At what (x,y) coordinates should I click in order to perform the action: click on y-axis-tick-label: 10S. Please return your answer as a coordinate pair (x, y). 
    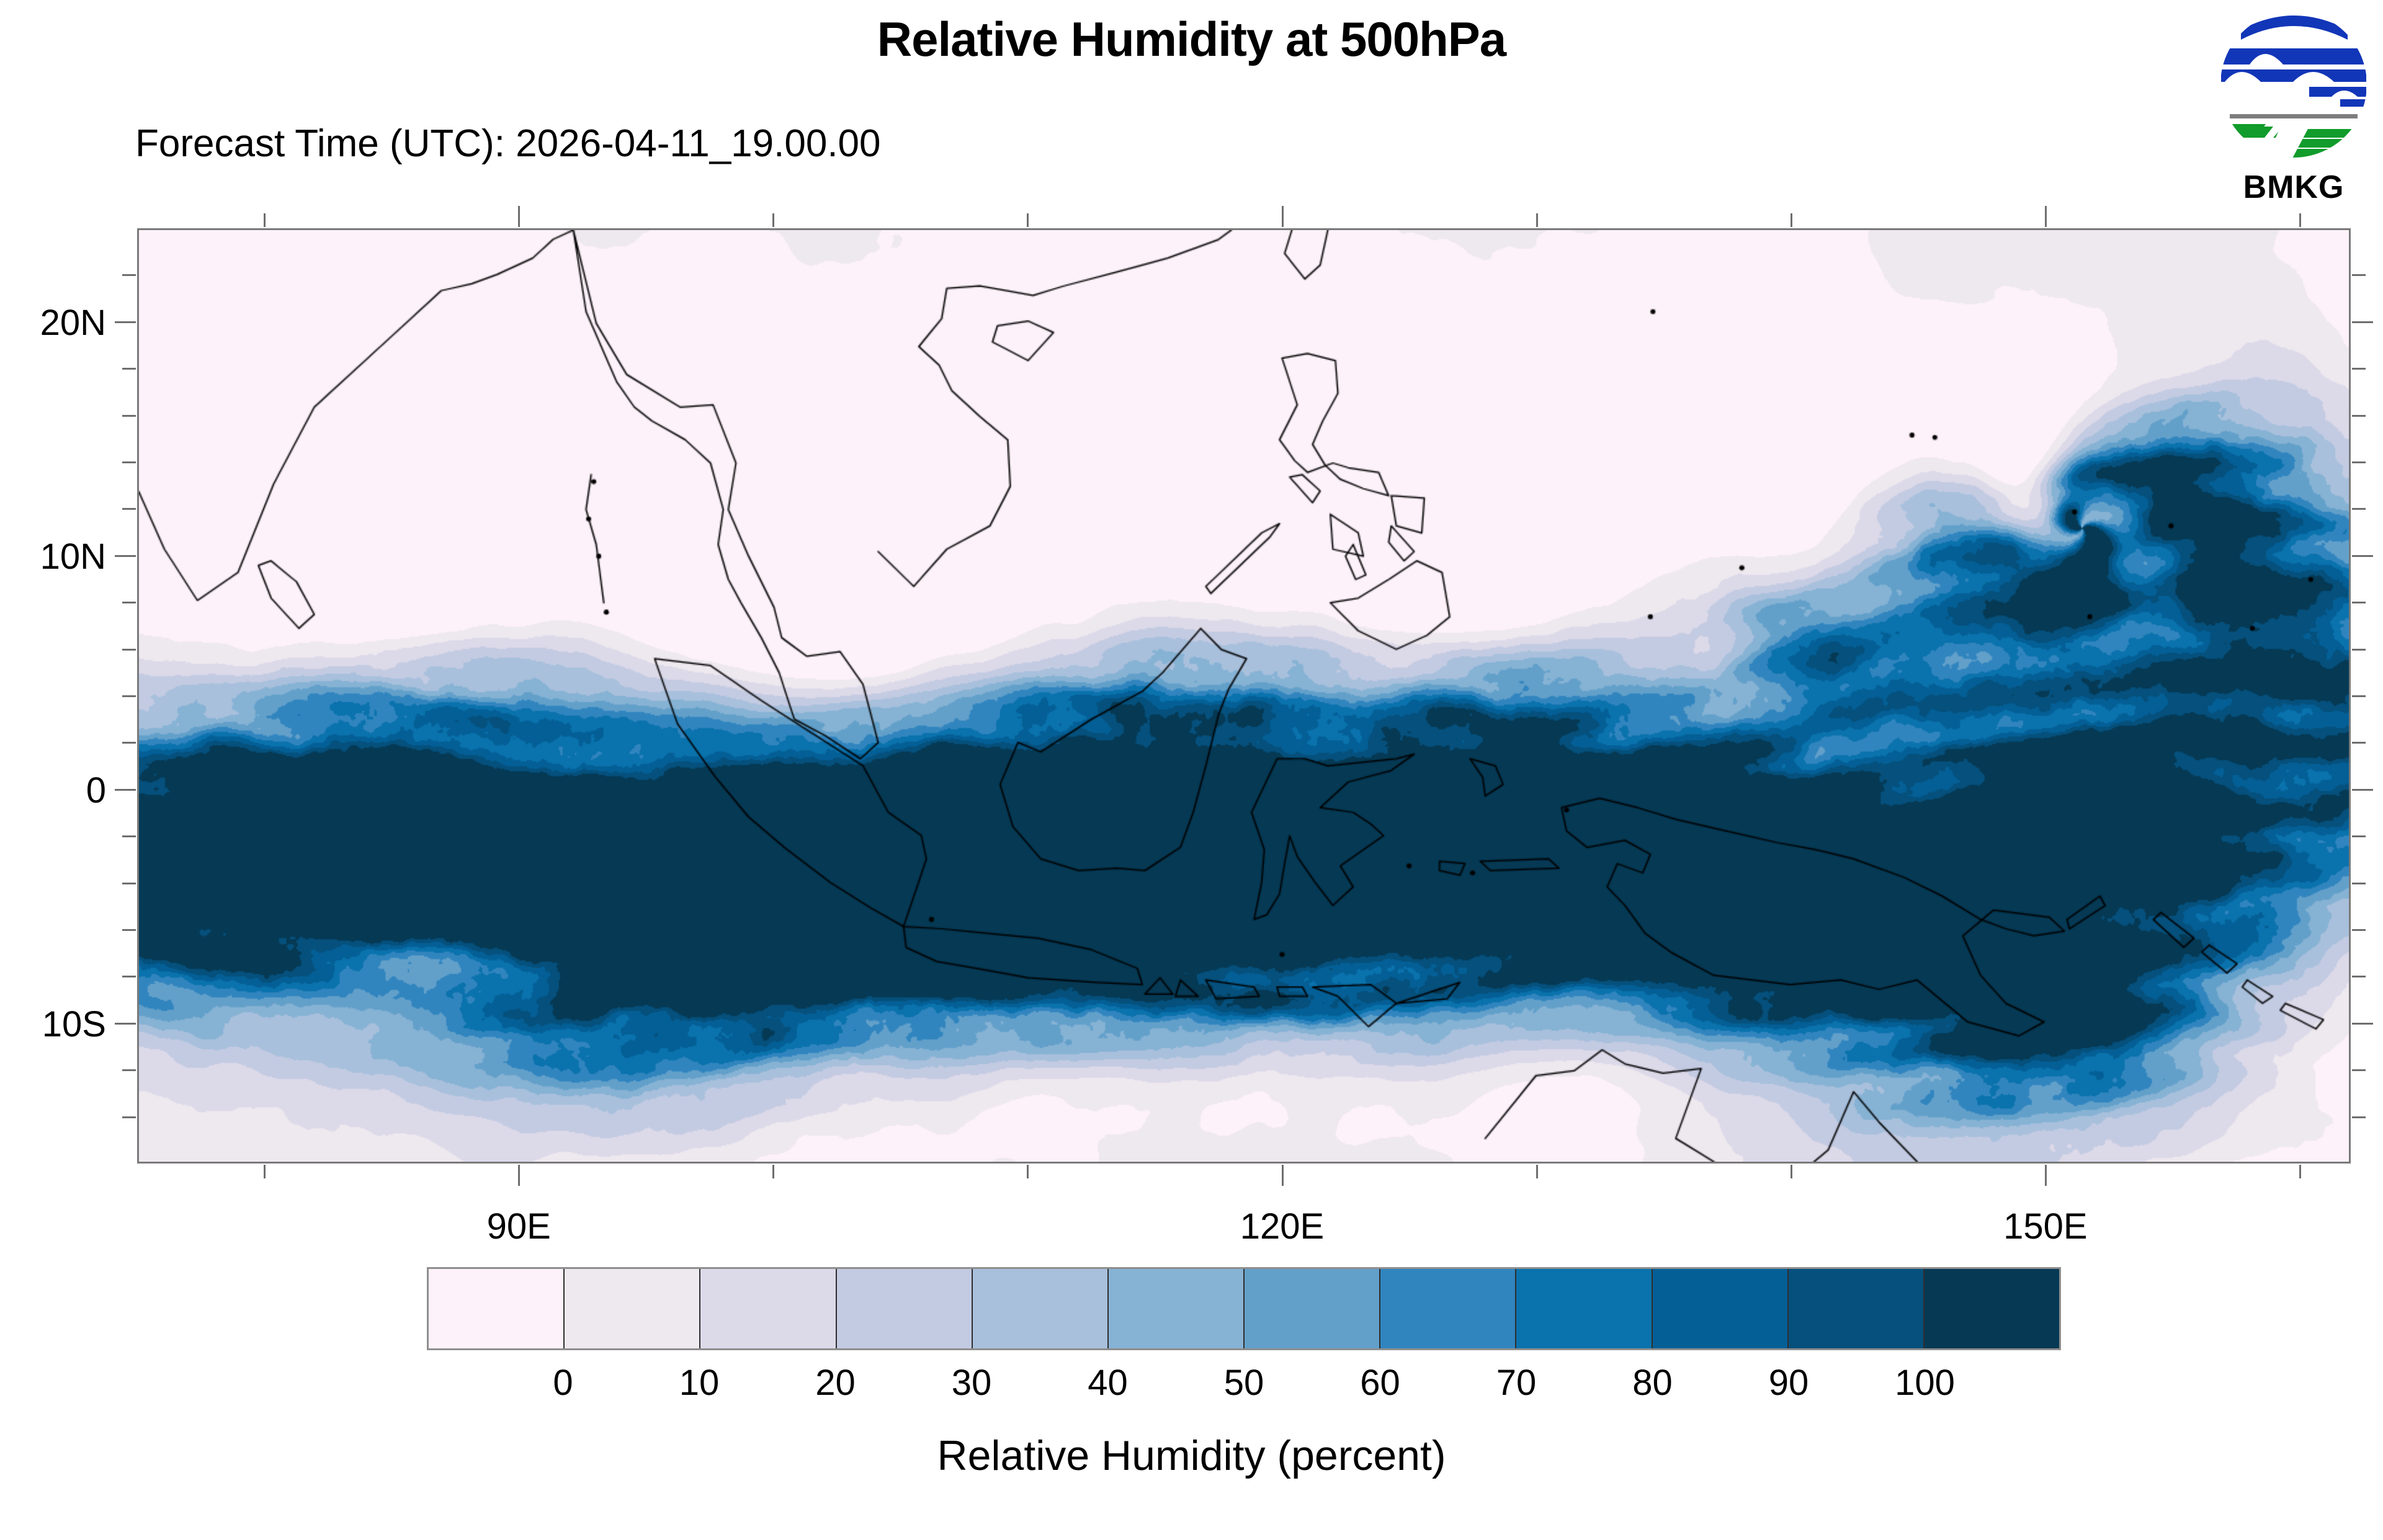
    Looking at the image, I should click on (74, 1024).